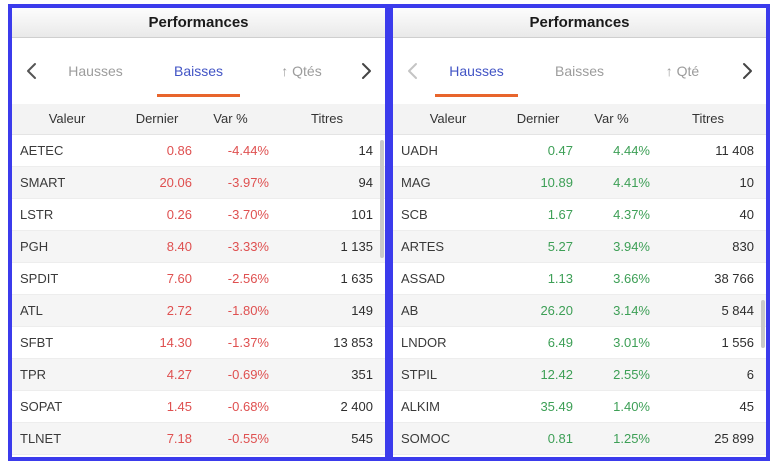 The width and height of the screenshot is (778, 468). What do you see at coordinates (327, 214) in the screenshot?
I see `volume: 101` at bounding box center [327, 214].